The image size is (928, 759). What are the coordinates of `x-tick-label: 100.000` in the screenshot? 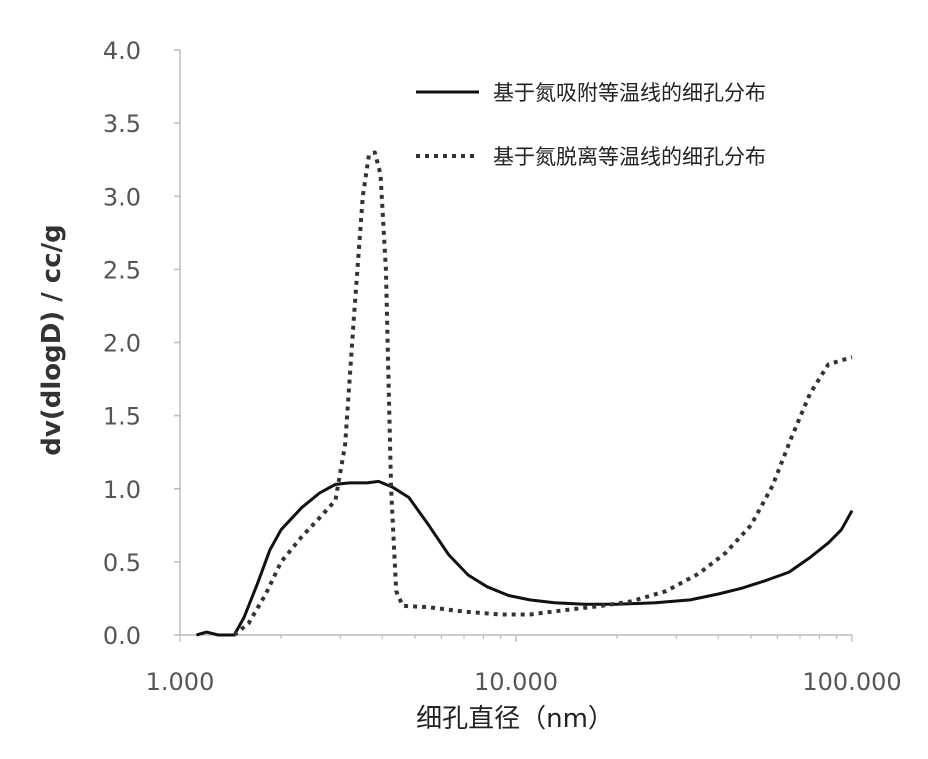 It's located at (851, 682).